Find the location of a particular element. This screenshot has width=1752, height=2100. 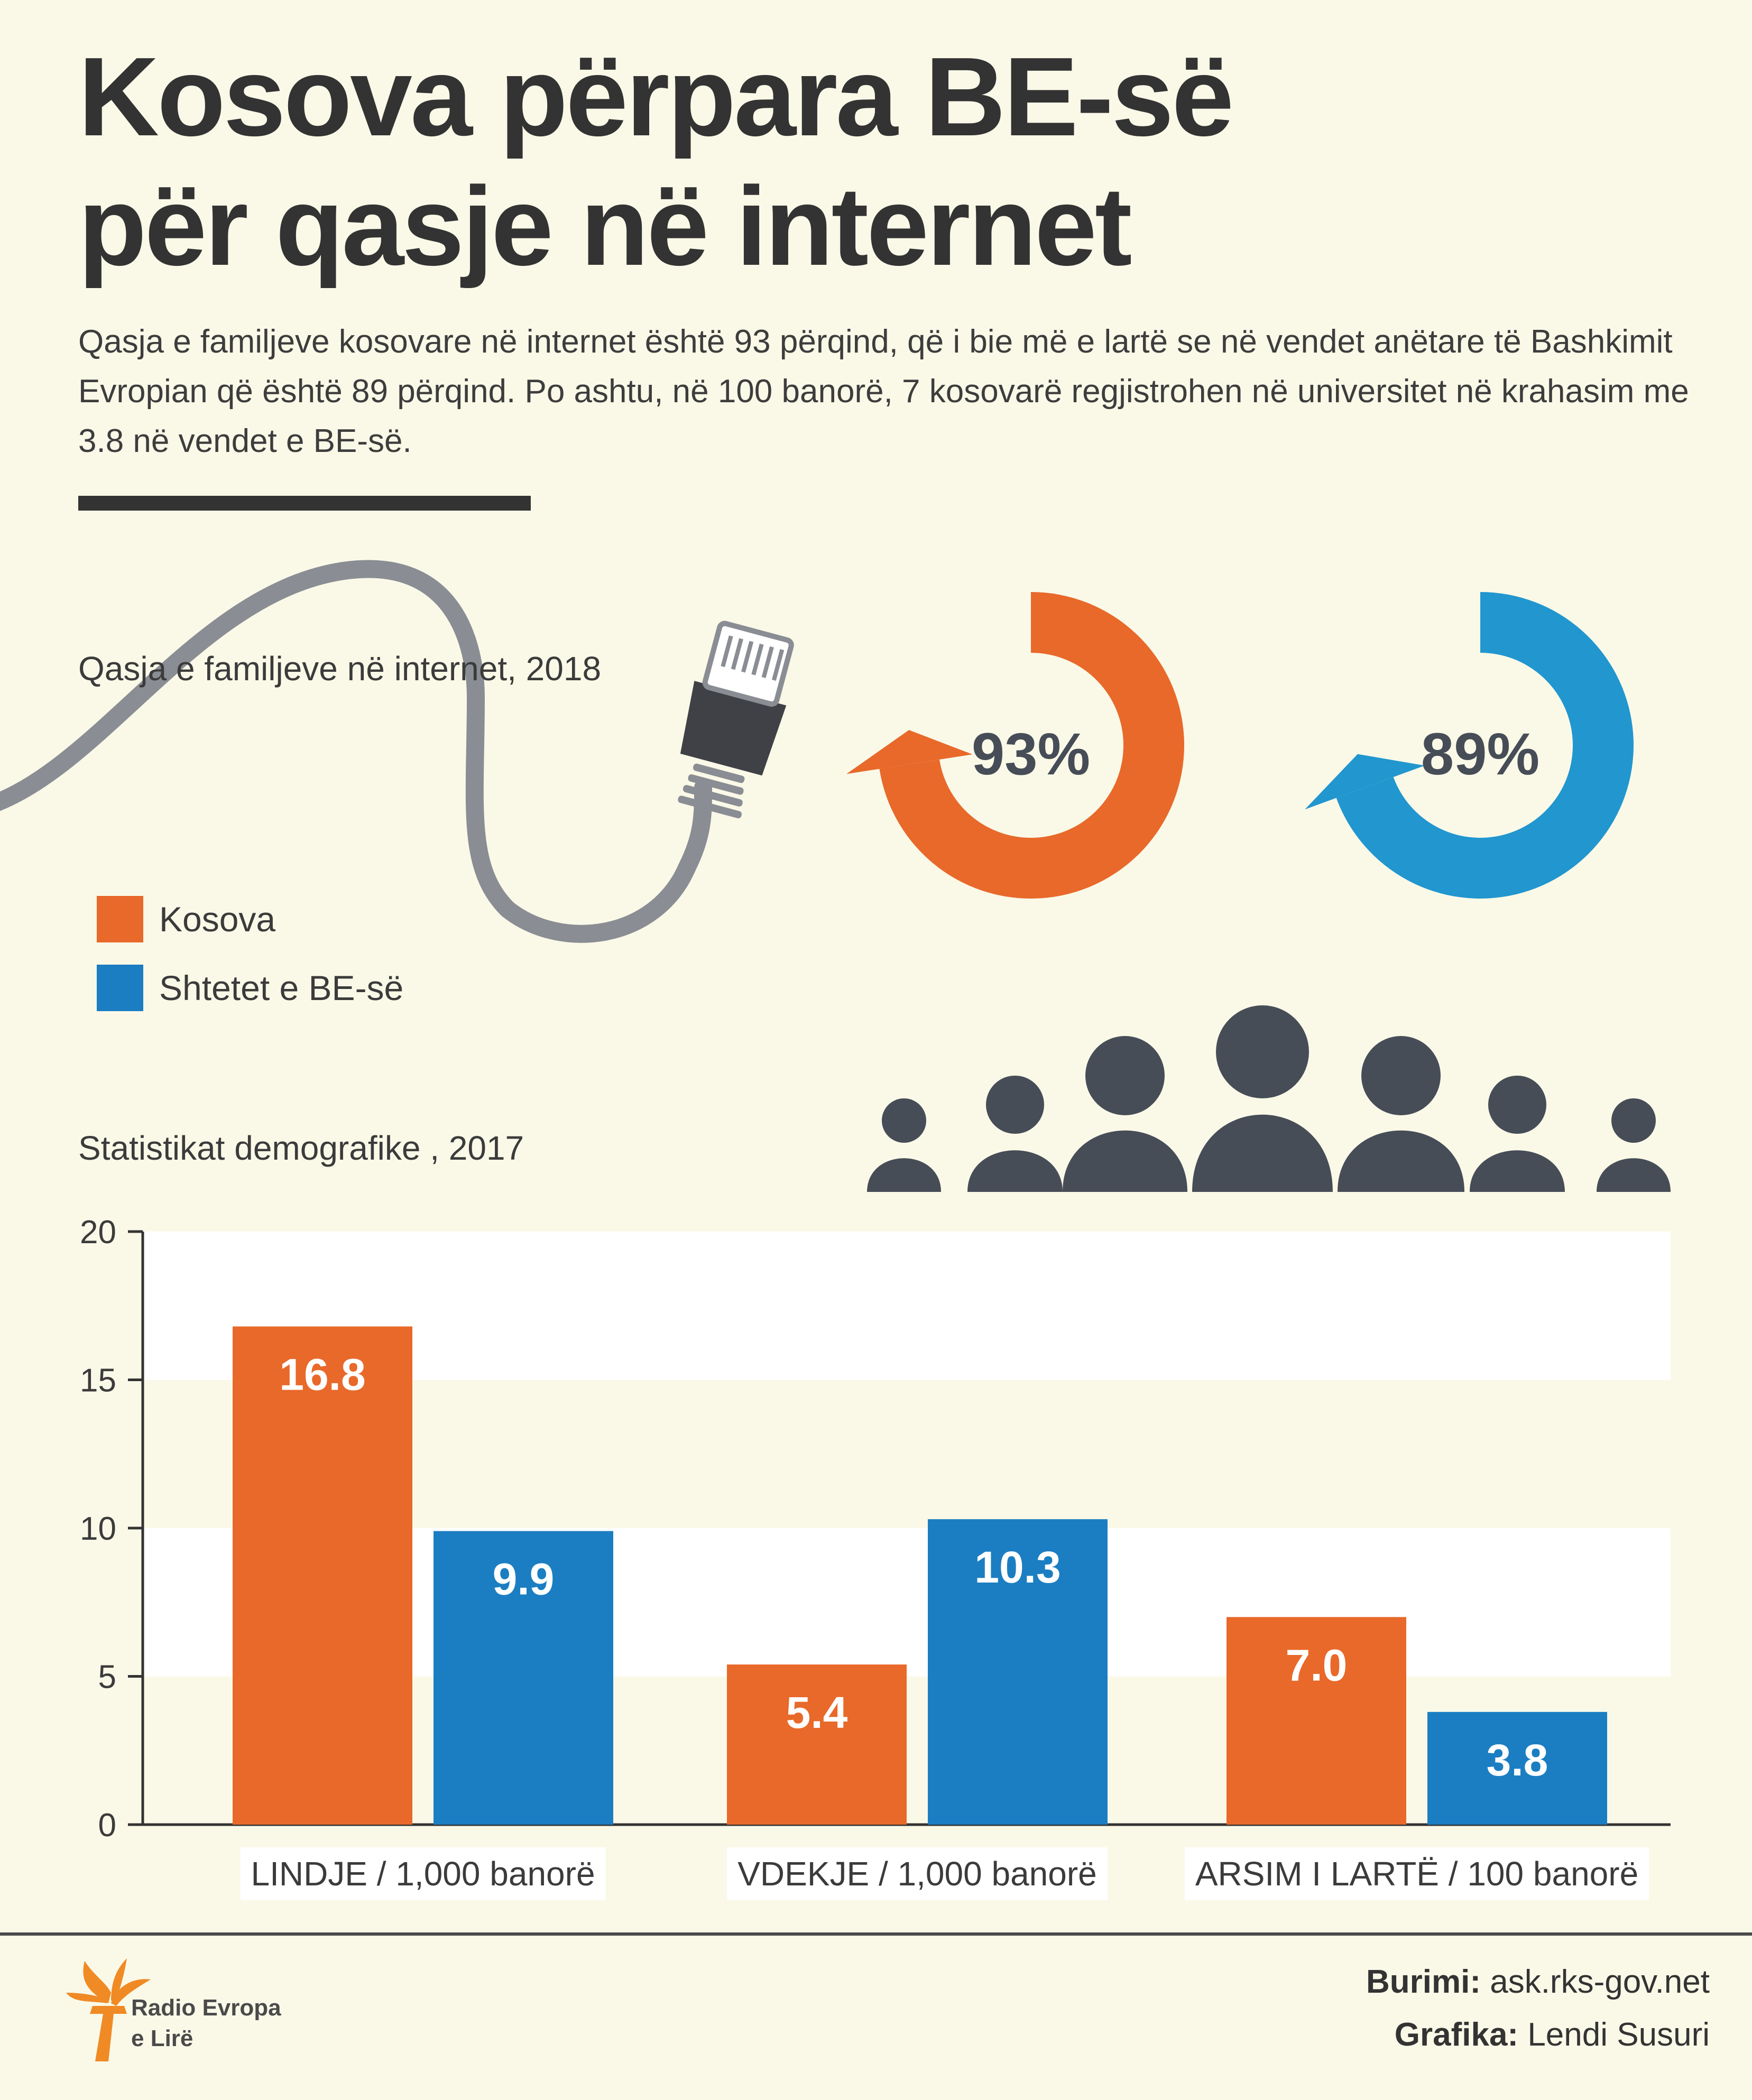

y-tick-label: 15 is located at coordinates (98, 1381).